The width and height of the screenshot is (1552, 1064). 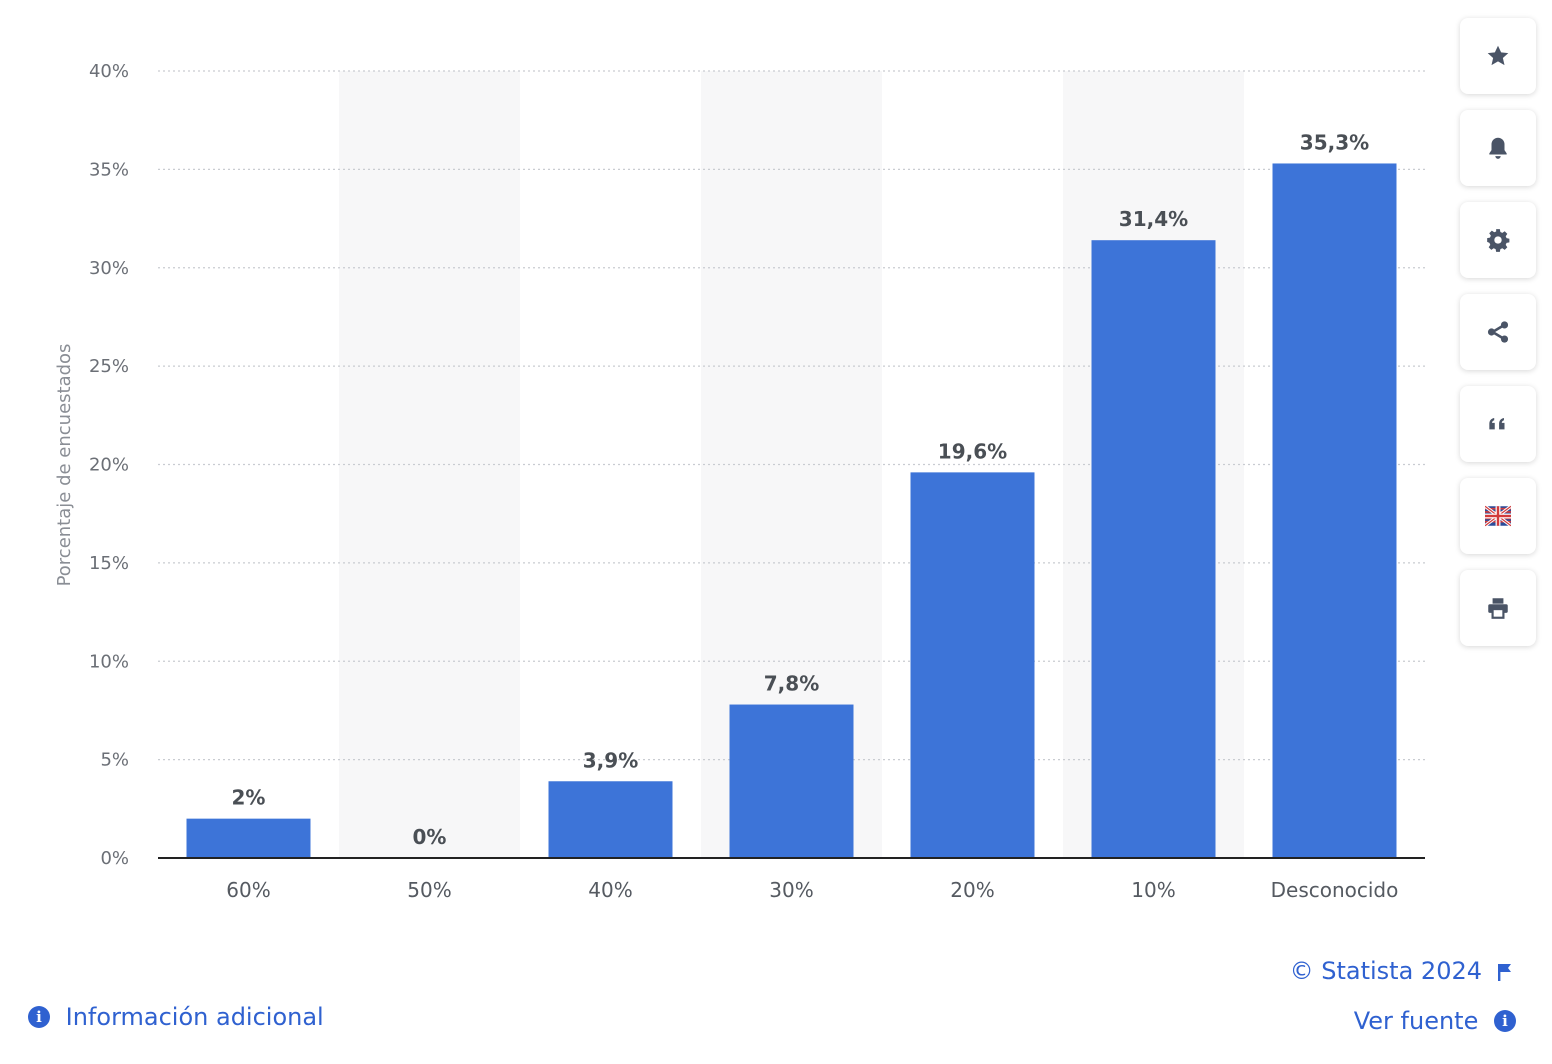 I want to click on share-icon, so click(x=1498, y=332).